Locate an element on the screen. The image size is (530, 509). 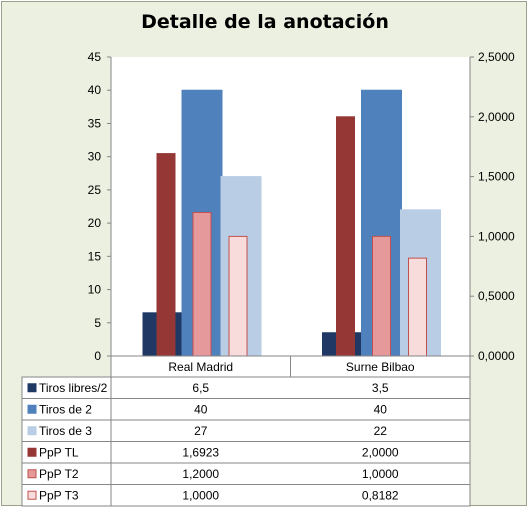
right-axis-tick-label: 0,5000 is located at coordinates (496, 296).